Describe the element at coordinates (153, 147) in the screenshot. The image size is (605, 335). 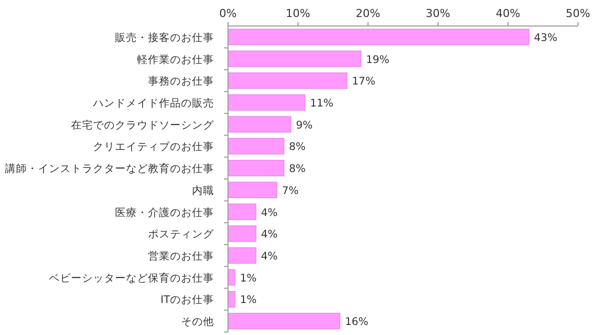
I see `y-tick-label: クリエイティブのお仕事` at that location.